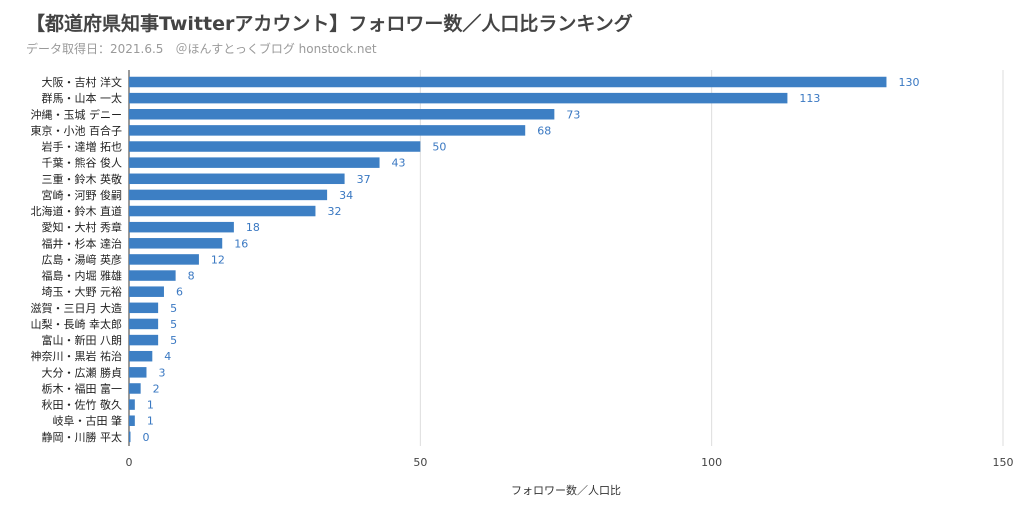  What do you see at coordinates (173, 324) in the screenshot?
I see `data-label-15: 5` at bounding box center [173, 324].